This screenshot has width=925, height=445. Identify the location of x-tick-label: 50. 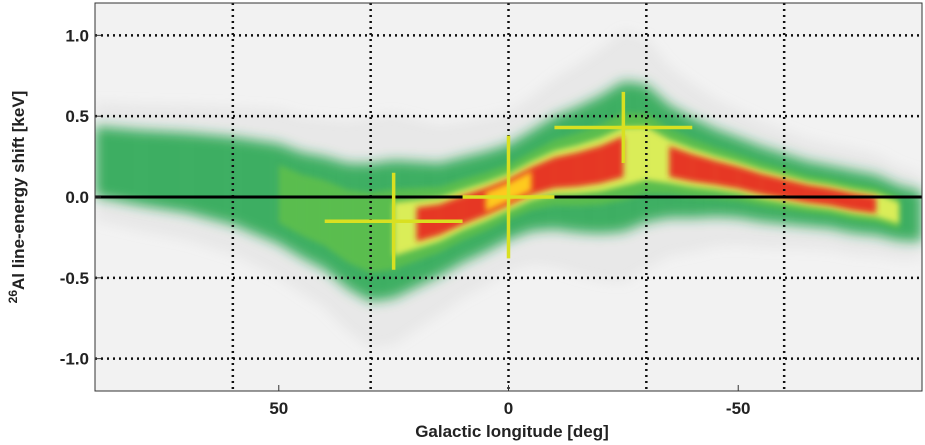
(278, 408).